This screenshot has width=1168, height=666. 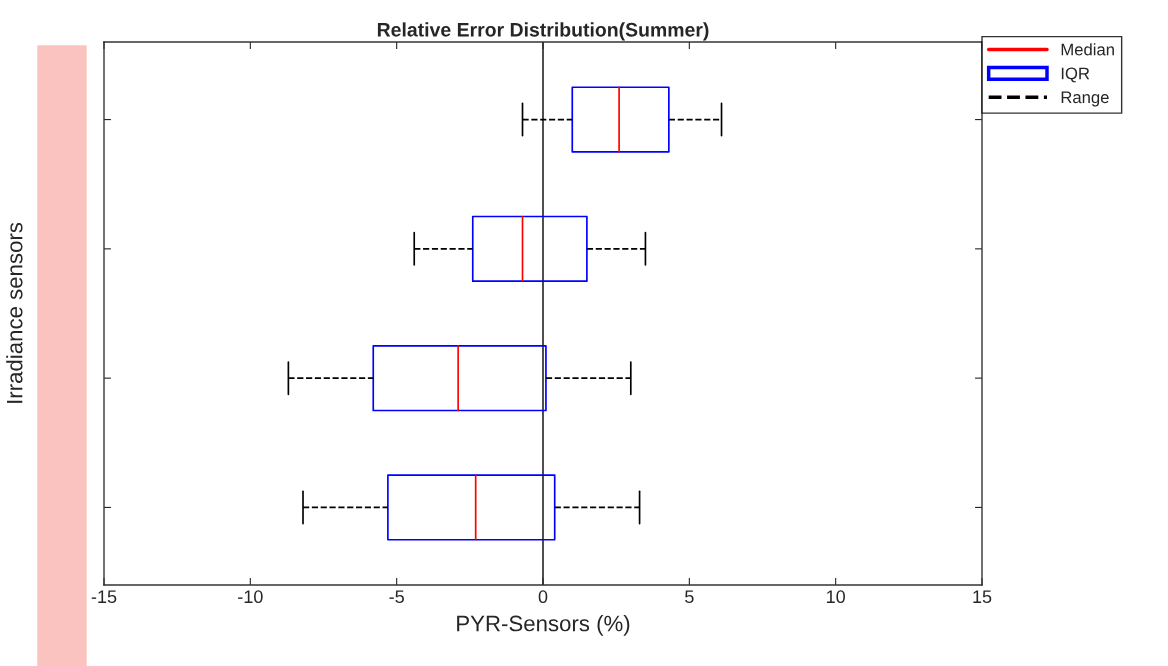 What do you see at coordinates (982, 597) in the screenshot?
I see `x-tick-label: 15` at bounding box center [982, 597].